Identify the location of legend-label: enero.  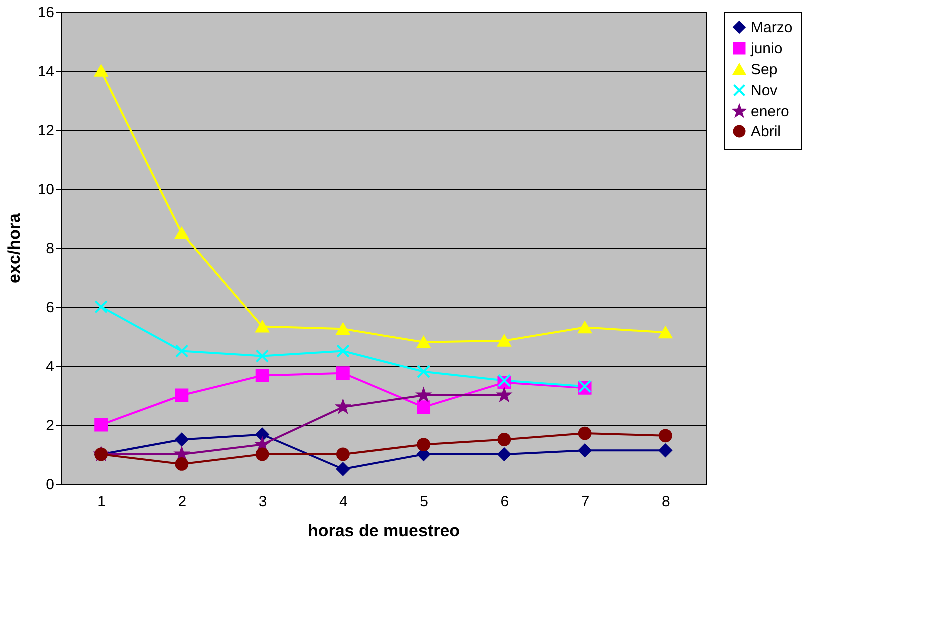
(770, 112).